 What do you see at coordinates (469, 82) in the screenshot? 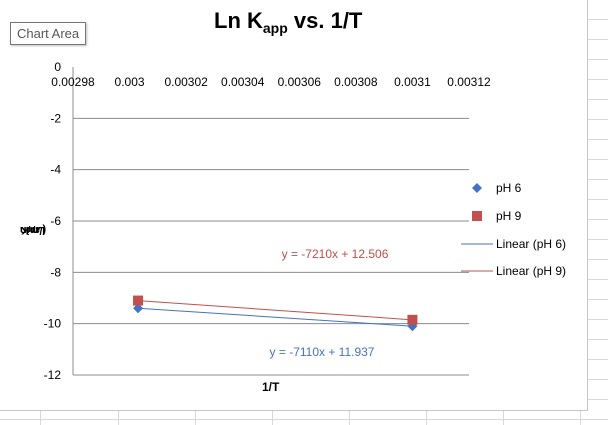
I see `x-tick-label: 0.00312` at bounding box center [469, 82].